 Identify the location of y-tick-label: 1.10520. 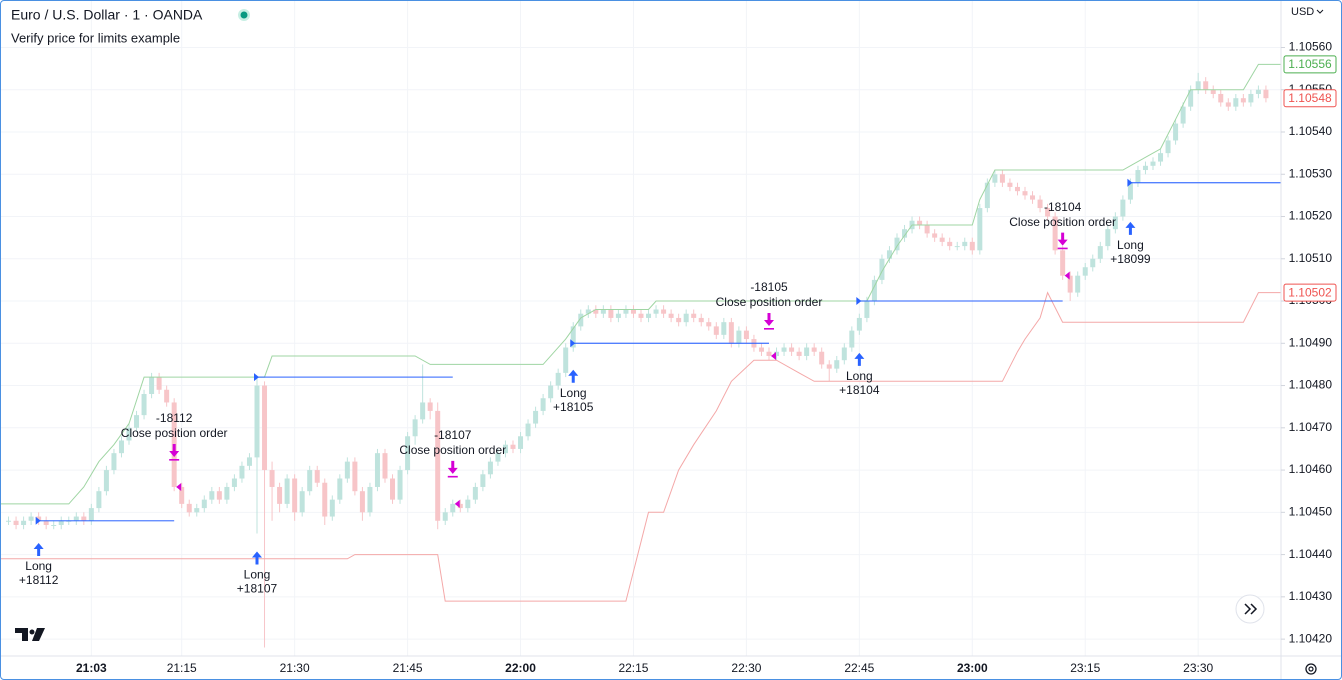
(1311, 216).